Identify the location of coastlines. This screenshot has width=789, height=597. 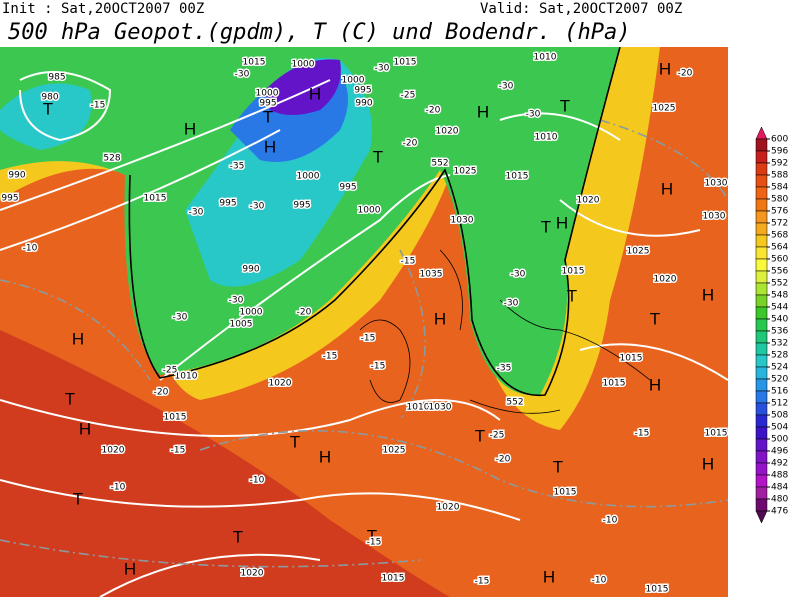
(505, 331).